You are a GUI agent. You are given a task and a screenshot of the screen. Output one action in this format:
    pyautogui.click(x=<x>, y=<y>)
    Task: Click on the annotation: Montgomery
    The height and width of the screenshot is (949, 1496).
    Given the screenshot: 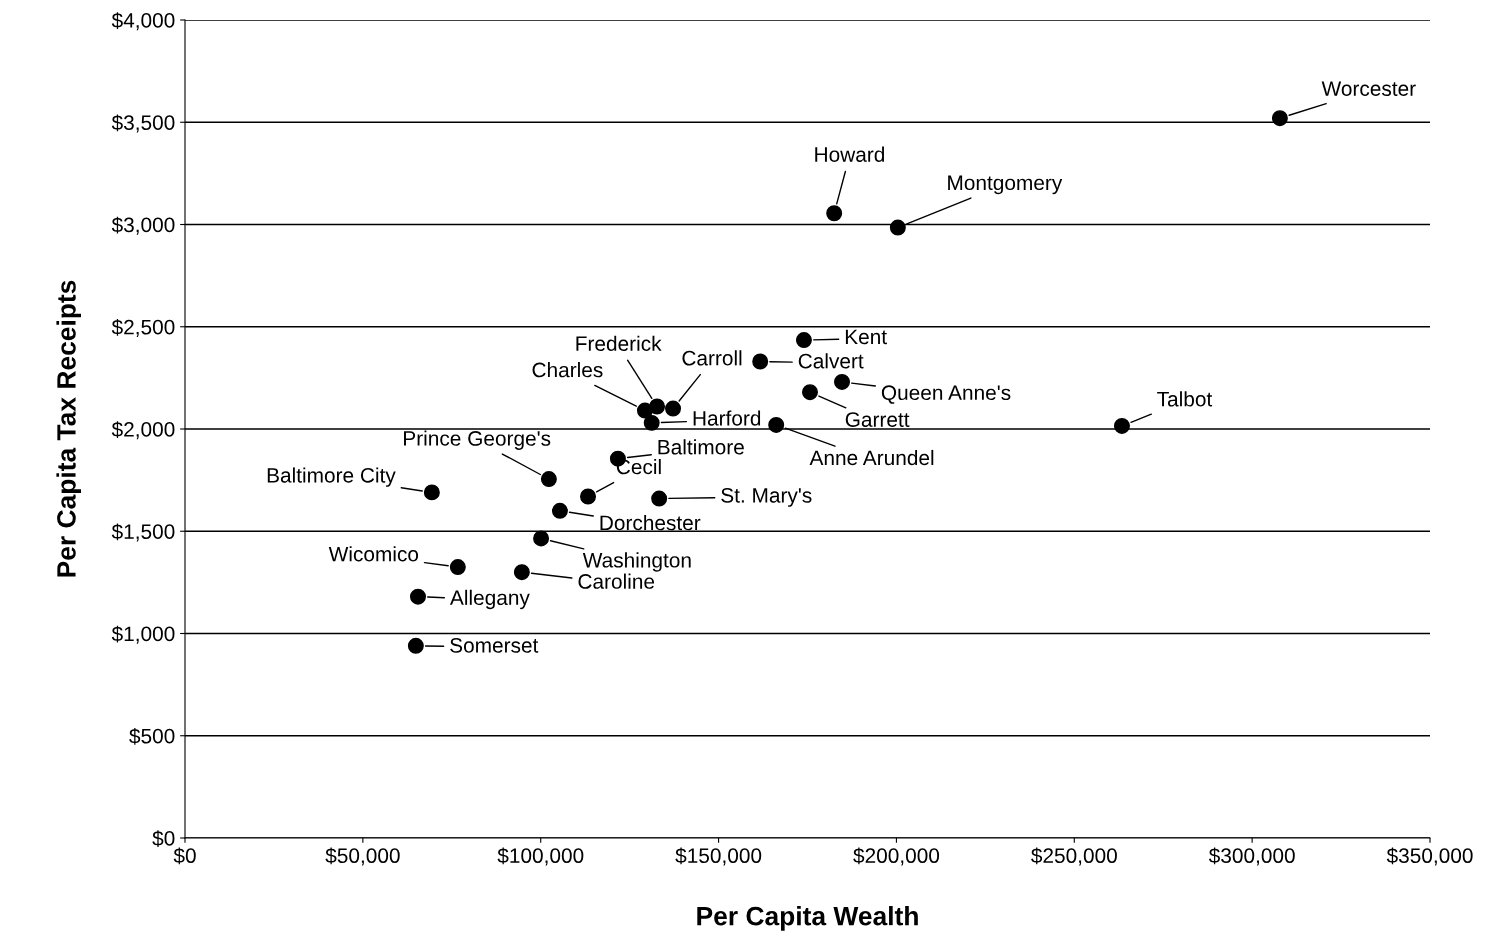 What is the action you would take?
    pyautogui.click(x=1005, y=185)
    